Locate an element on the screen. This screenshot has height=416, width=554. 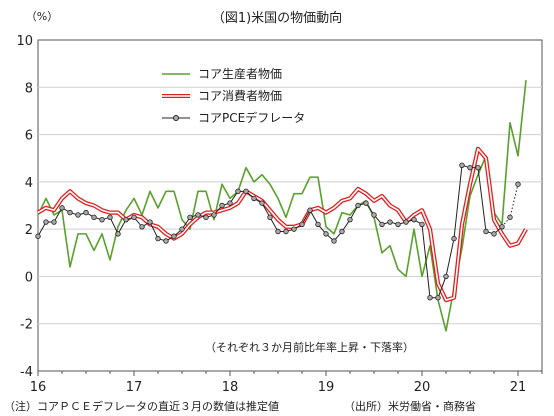
y-tick-label: 4 is located at coordinates (29, 183).